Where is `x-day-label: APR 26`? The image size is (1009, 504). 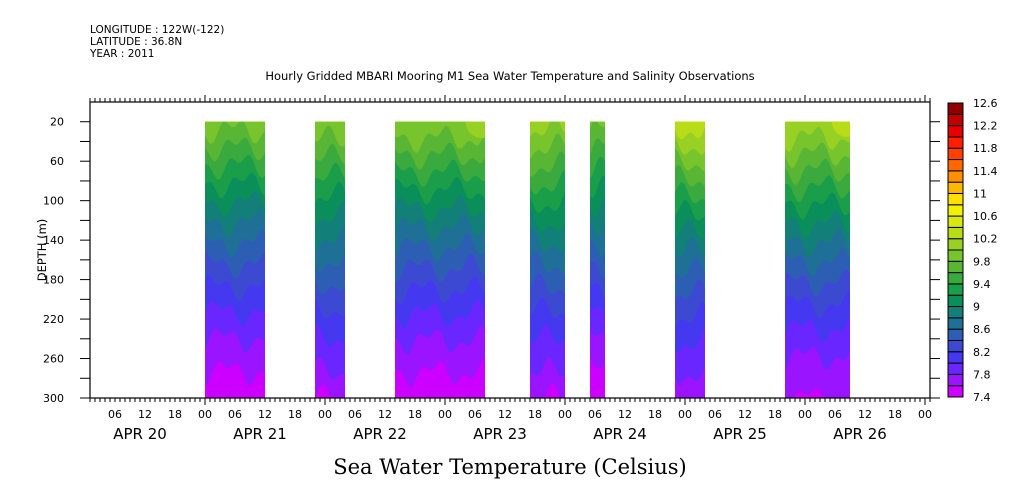 x-day-label: APR 26 is located at coordinates (860, 434).